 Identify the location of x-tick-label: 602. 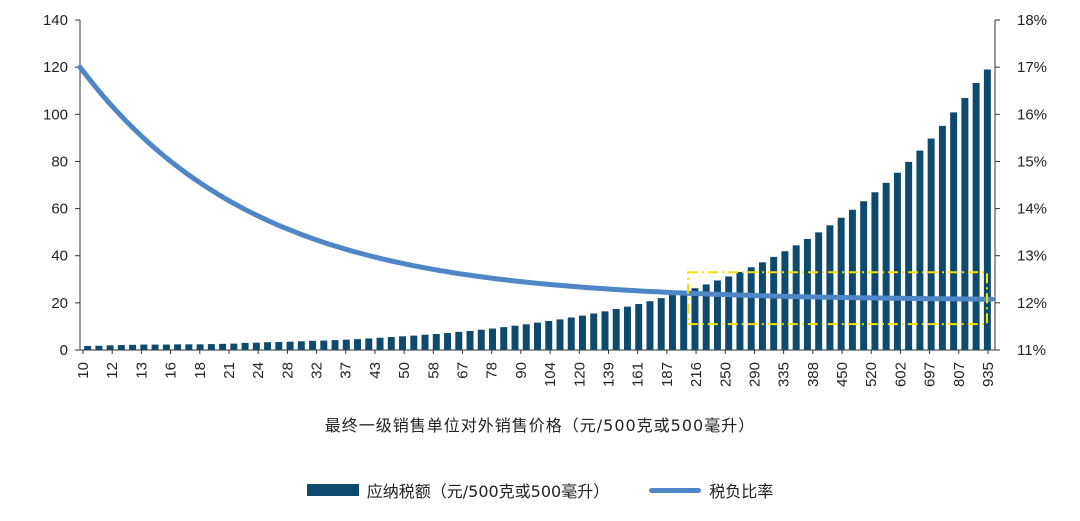
(900, 374).